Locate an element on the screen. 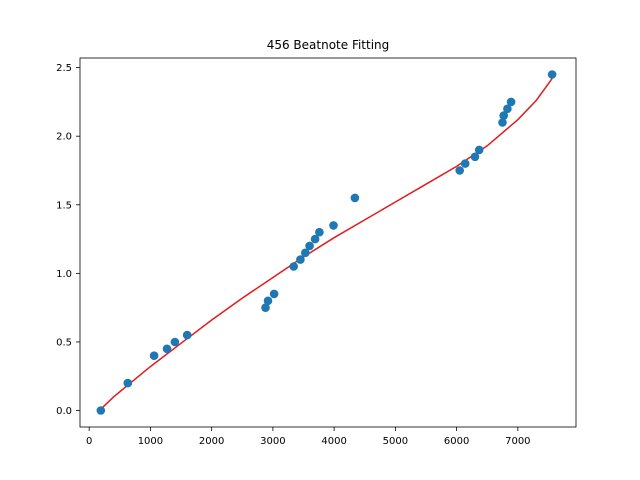 The height and width of the screenshot is (480, 640). y-tick-label: 1.5 is located at coordinates (64, 205).